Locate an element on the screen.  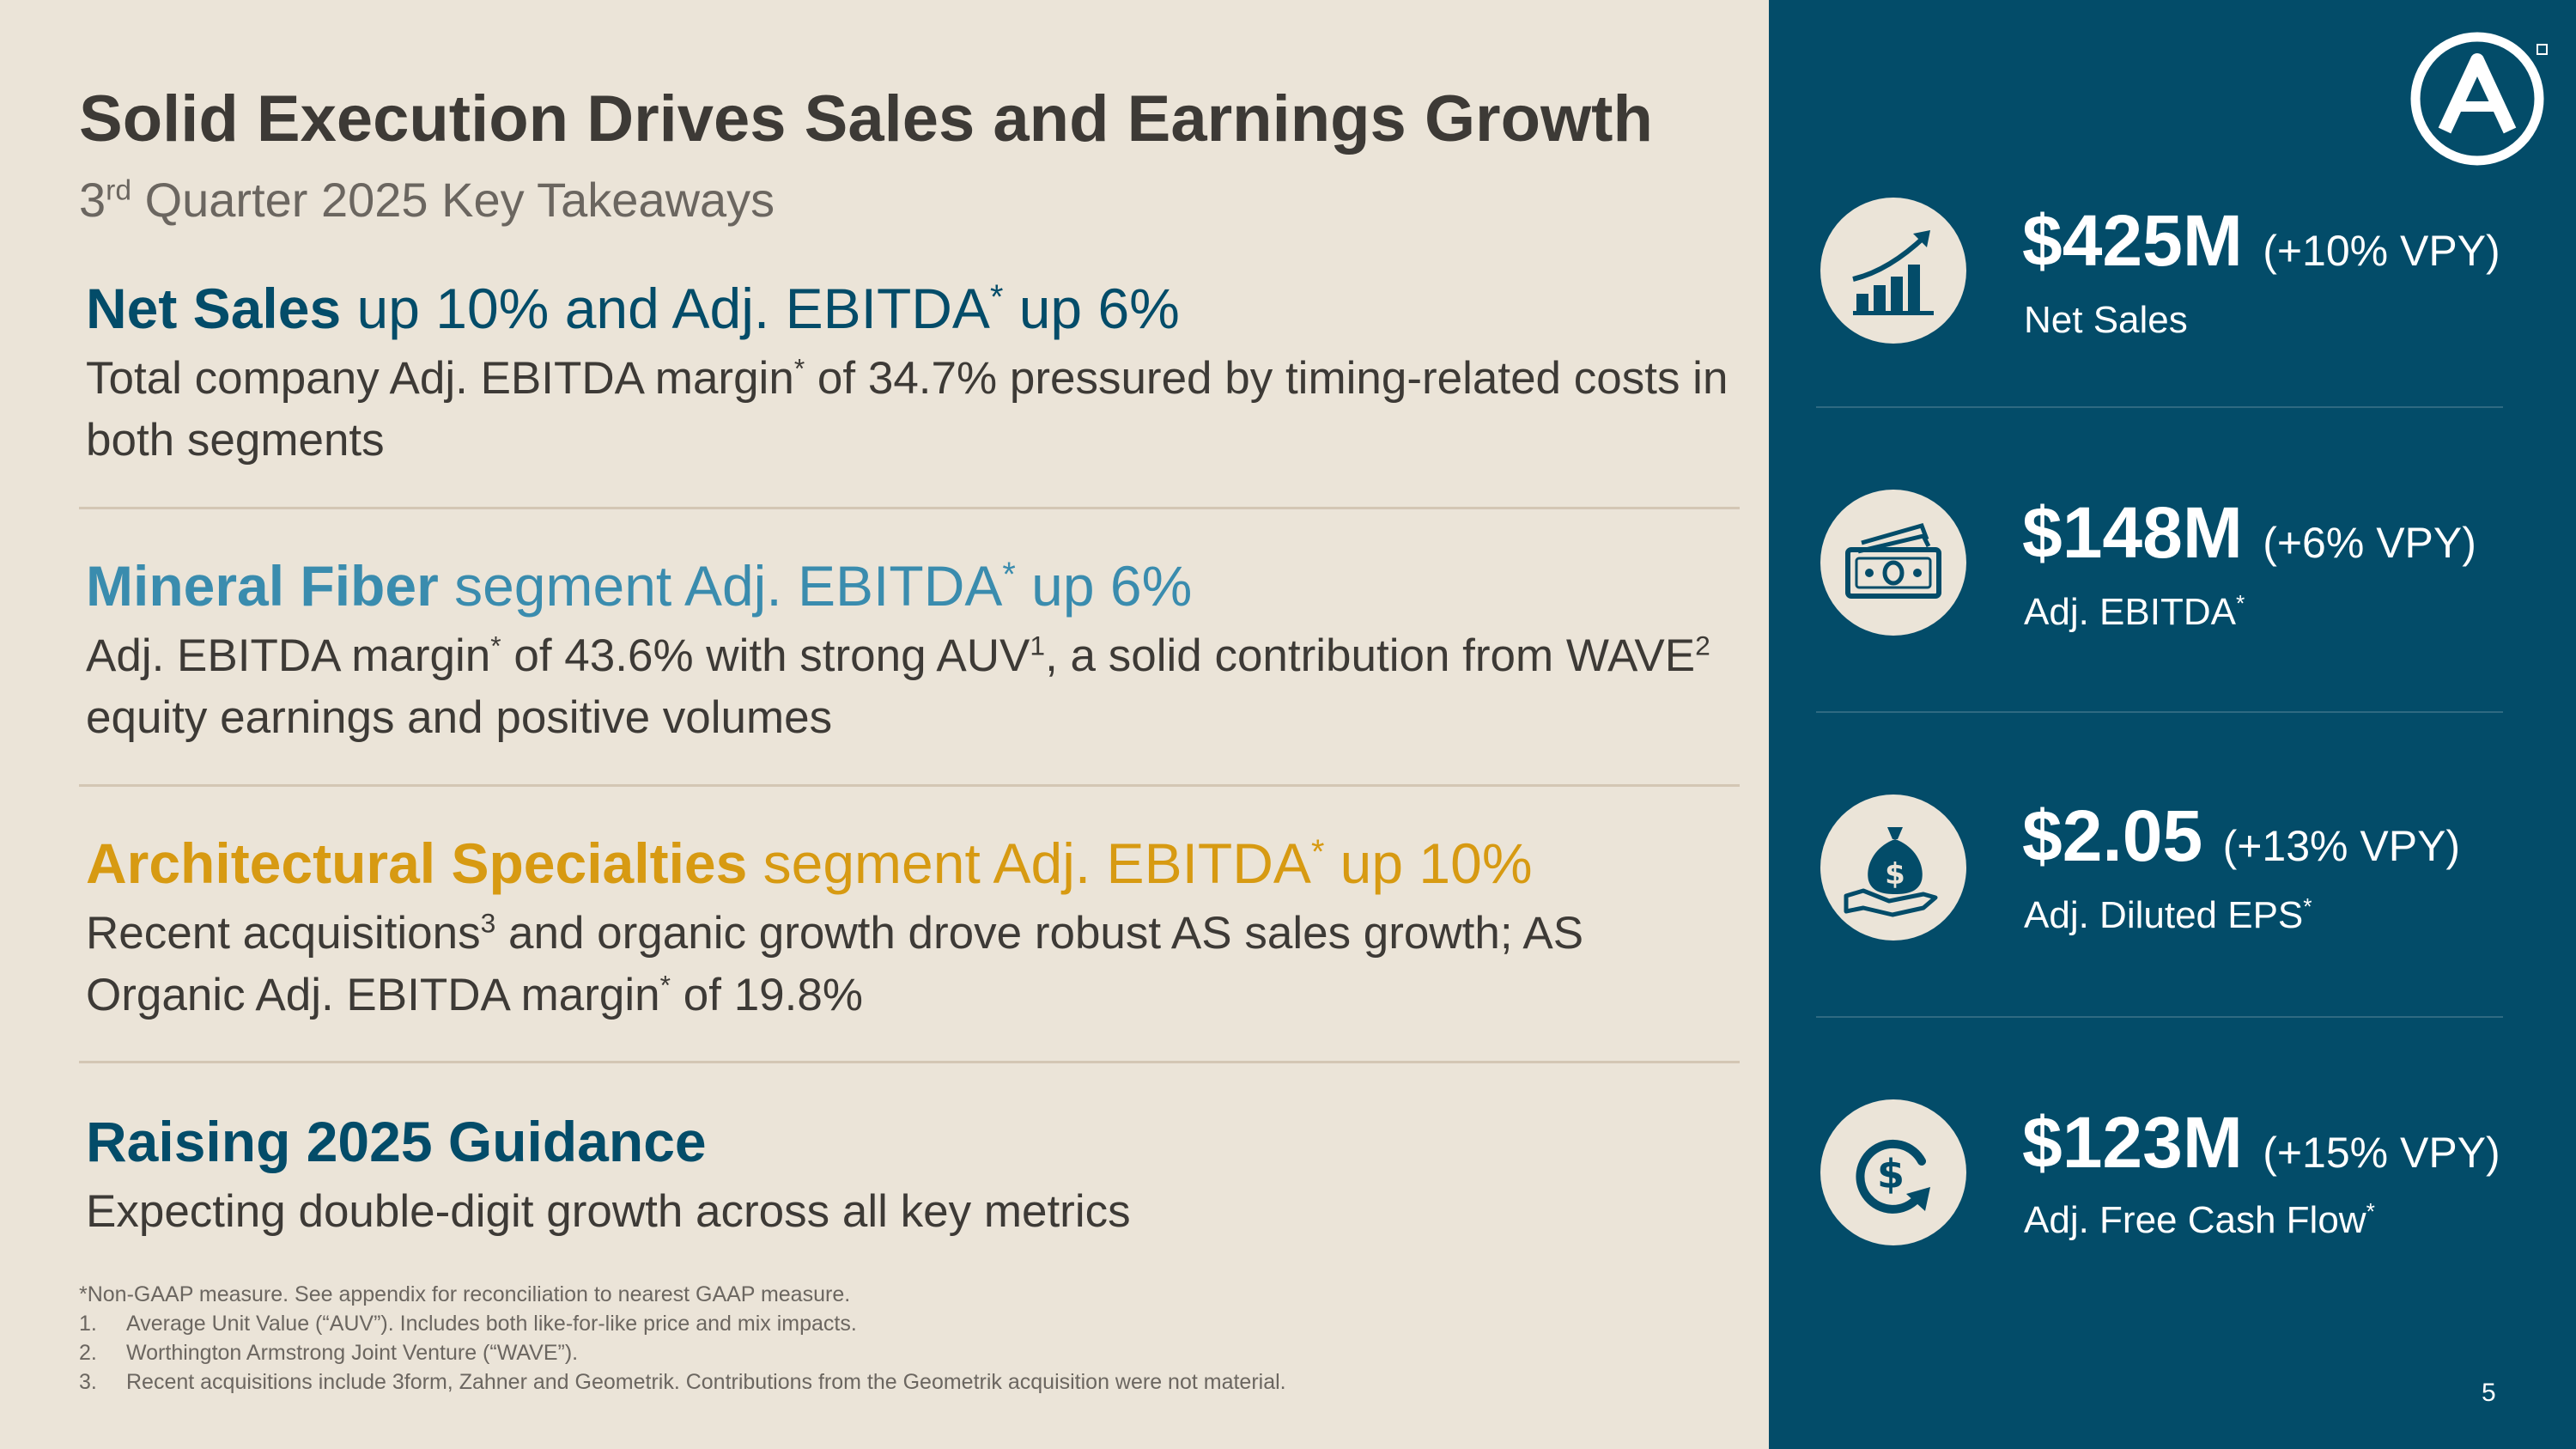
money-bag-hand-icon: $ is located at coordinates (1893, 868).